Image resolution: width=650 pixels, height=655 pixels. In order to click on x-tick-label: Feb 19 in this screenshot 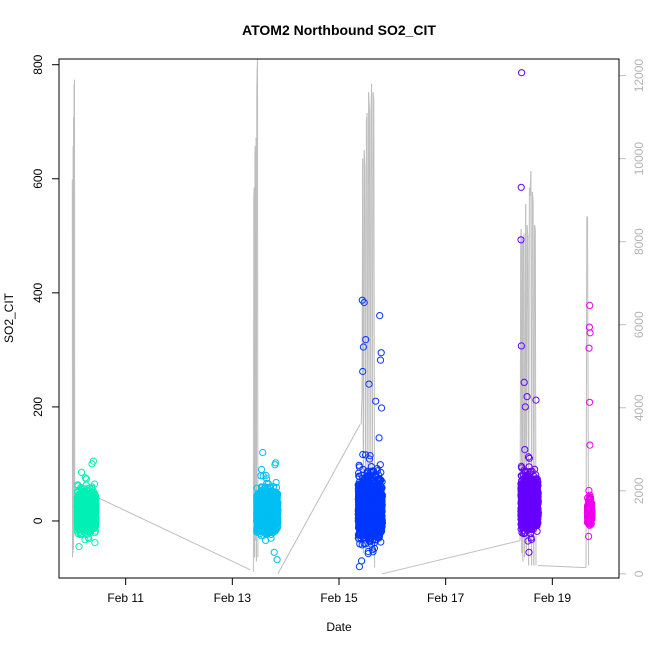, I will do `click(553, 598)`.